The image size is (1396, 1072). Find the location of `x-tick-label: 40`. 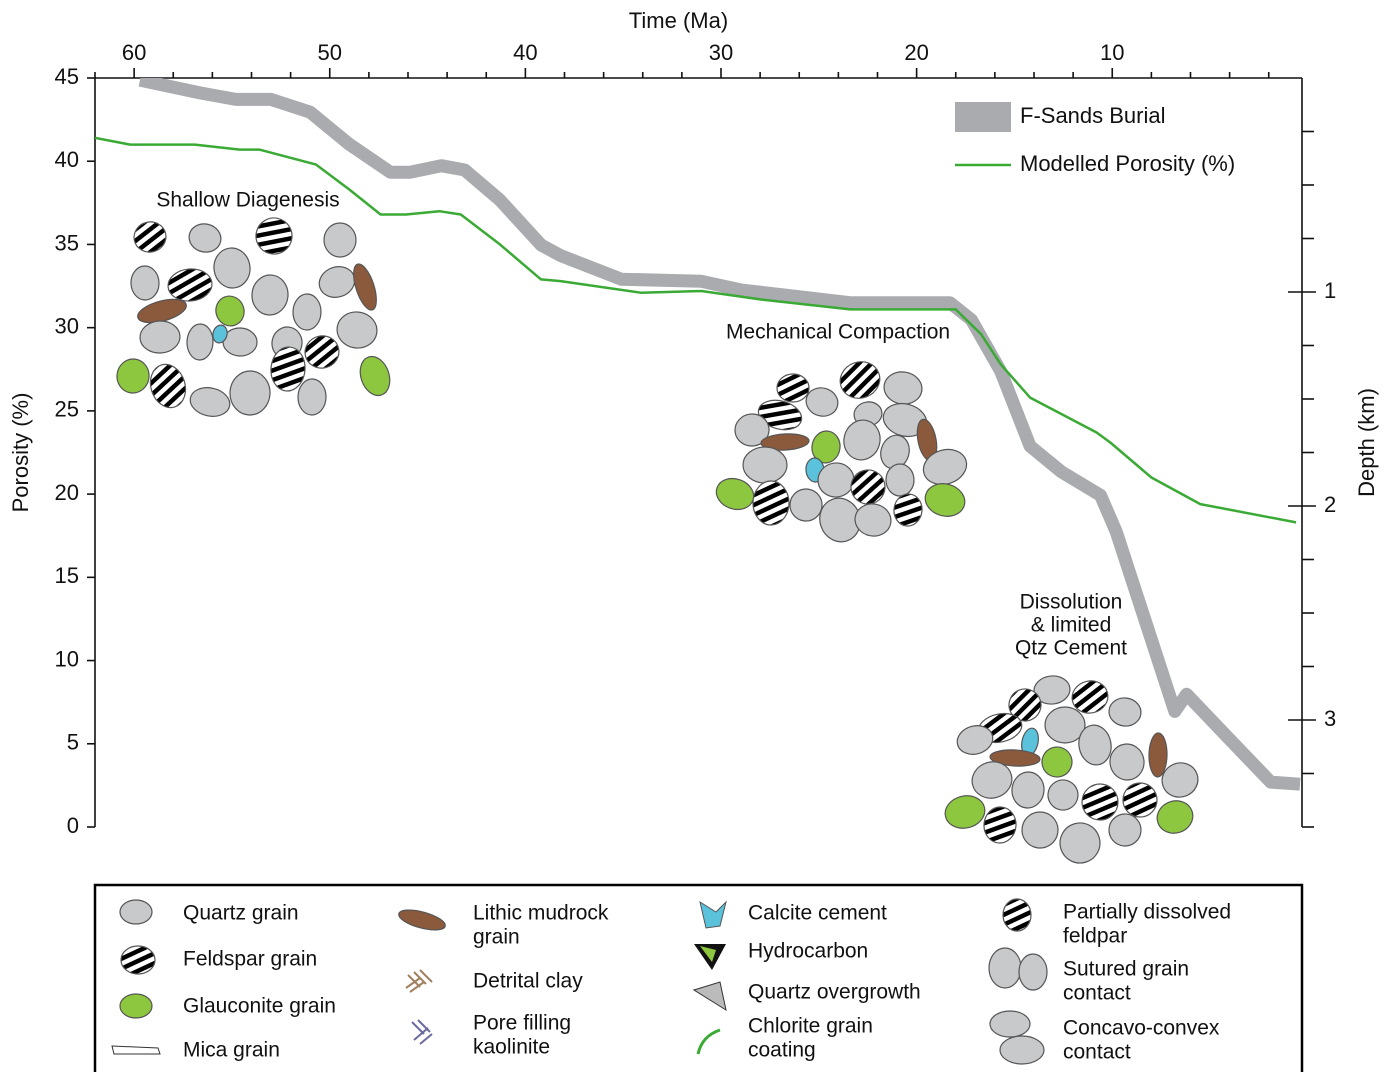

x-tick-label: 40 is located at coordinates (525, 52).